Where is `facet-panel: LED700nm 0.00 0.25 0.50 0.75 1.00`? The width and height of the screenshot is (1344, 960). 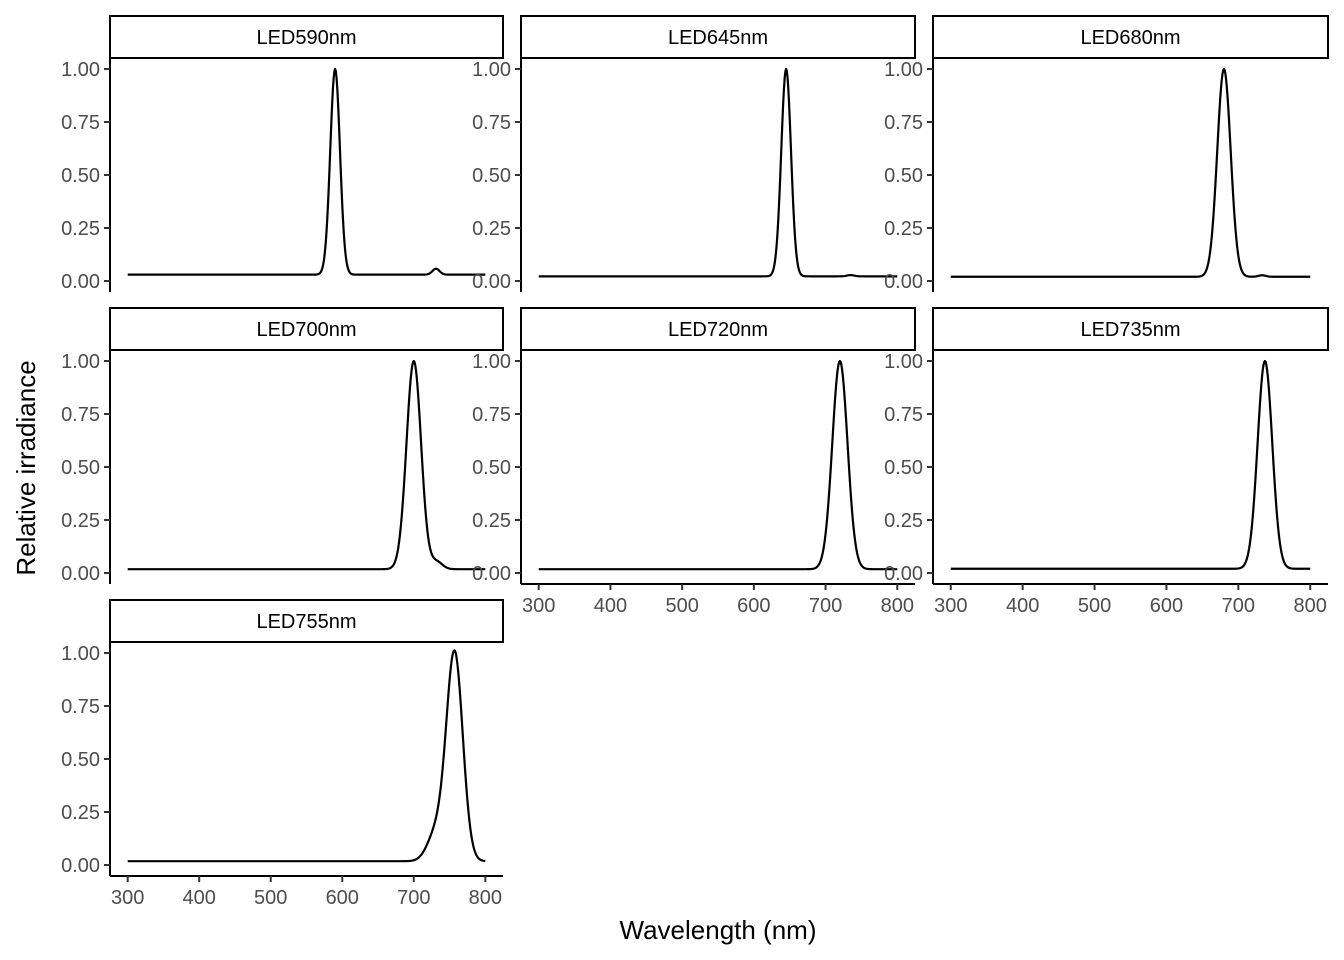 facet-panel: LED700nm 0.00 0.25 0.50 0.75 1.00 is located at coordinates (282, 446).